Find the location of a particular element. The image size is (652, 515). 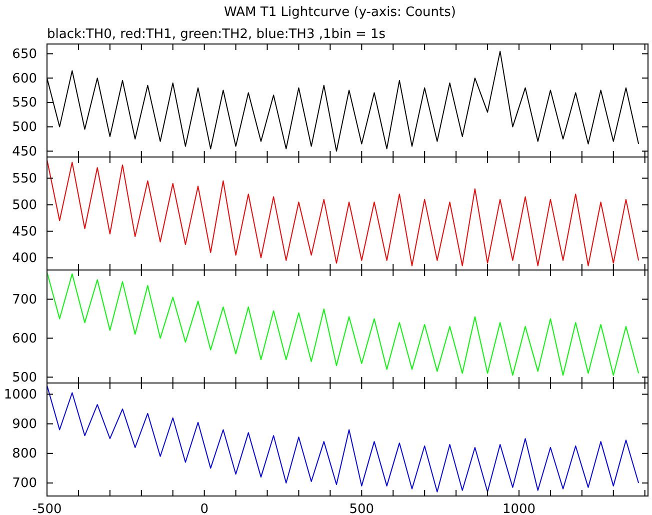

y-tick-label: 900 is located at coordinates (24, 424).